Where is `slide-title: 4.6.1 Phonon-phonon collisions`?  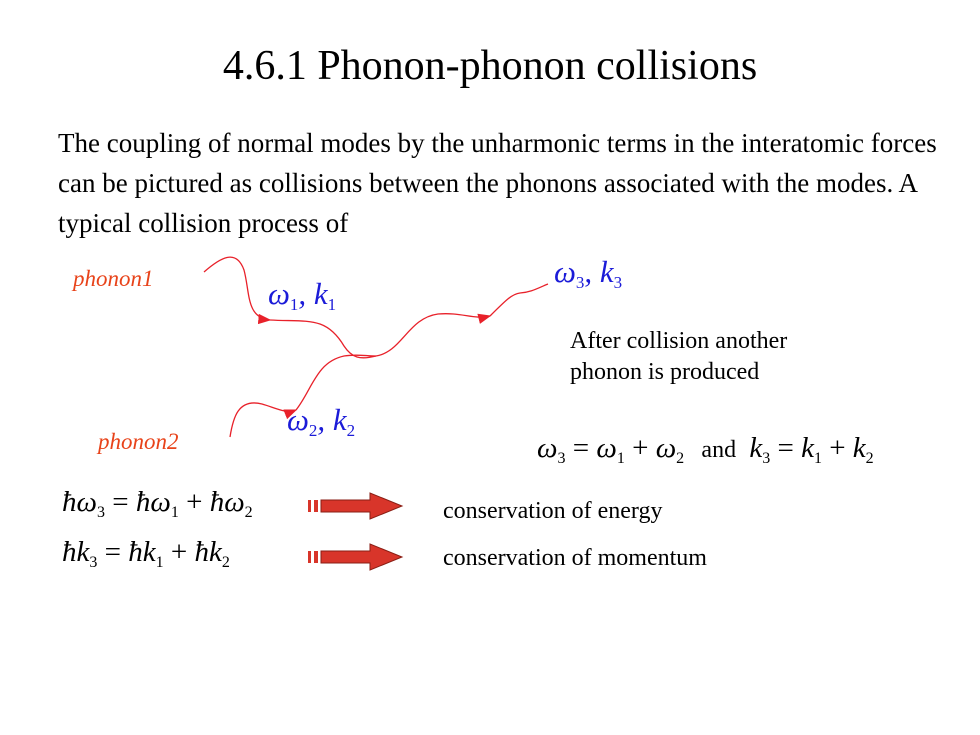
slide-title: 4.6.1 Phonon-phonon collisions is located at coordinates (490, 66).